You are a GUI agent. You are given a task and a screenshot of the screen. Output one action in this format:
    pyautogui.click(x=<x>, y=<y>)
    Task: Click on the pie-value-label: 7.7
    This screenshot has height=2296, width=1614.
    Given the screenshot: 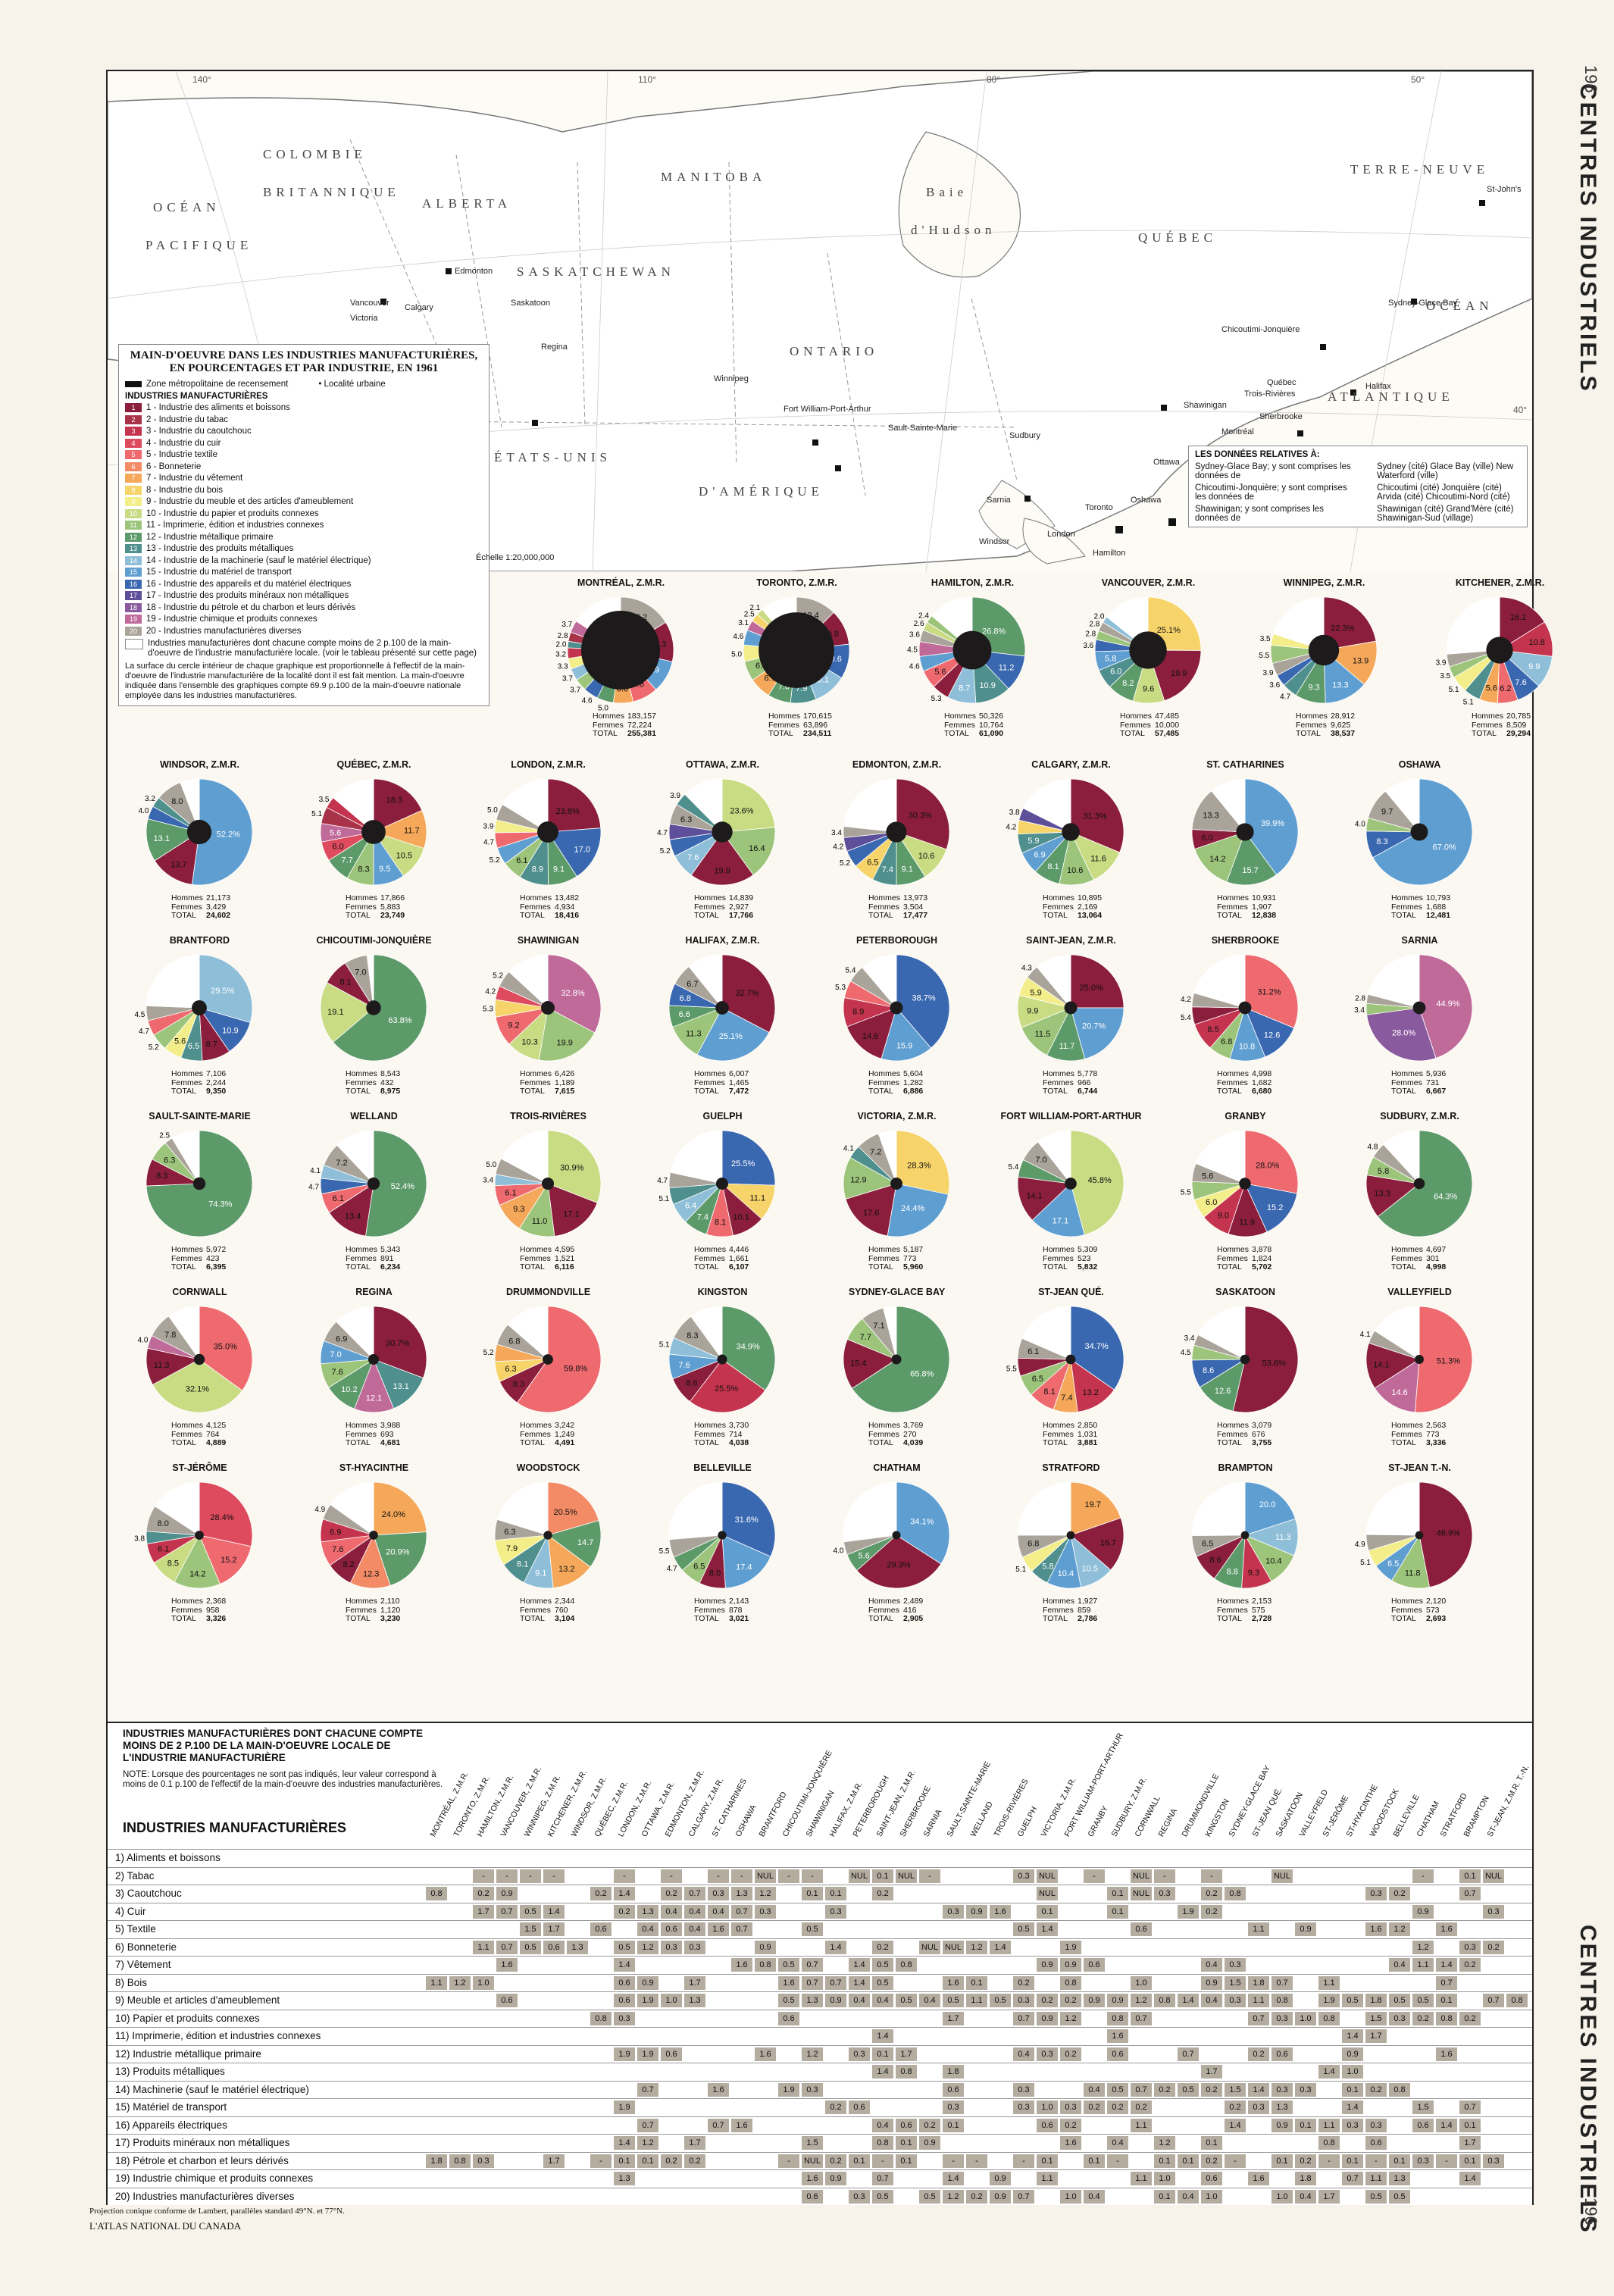 What is the action you would take?
    pyautogui.click(x=347, y=861)
    